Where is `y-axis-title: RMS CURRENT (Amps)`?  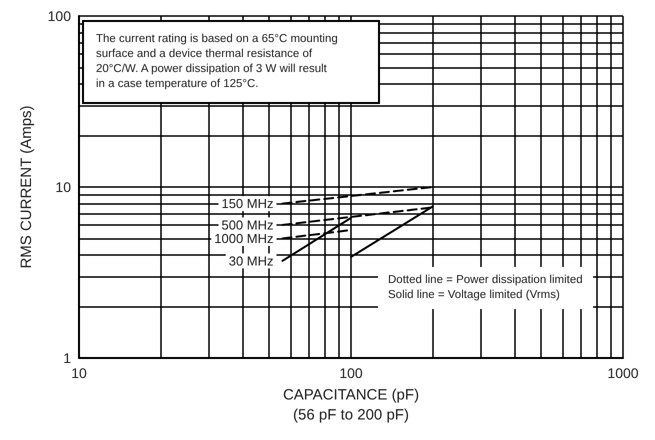
y-axis-title: RMS CURRENT (Amps) is located at coordinates (27, 187).